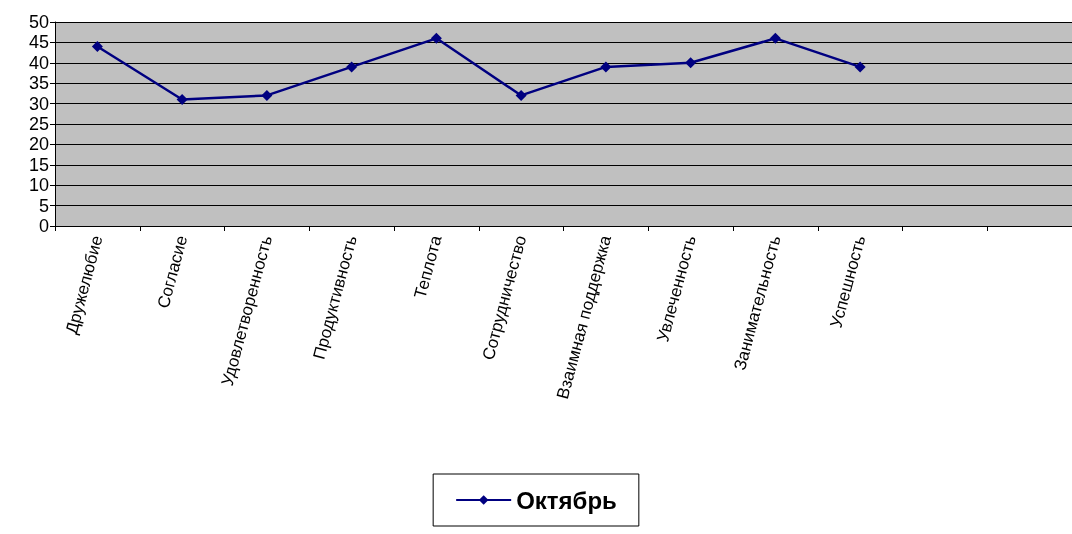 The width and height of the screenshot is (1072, 534). I want to click on y-tick-label: 5, so click(43, 205).